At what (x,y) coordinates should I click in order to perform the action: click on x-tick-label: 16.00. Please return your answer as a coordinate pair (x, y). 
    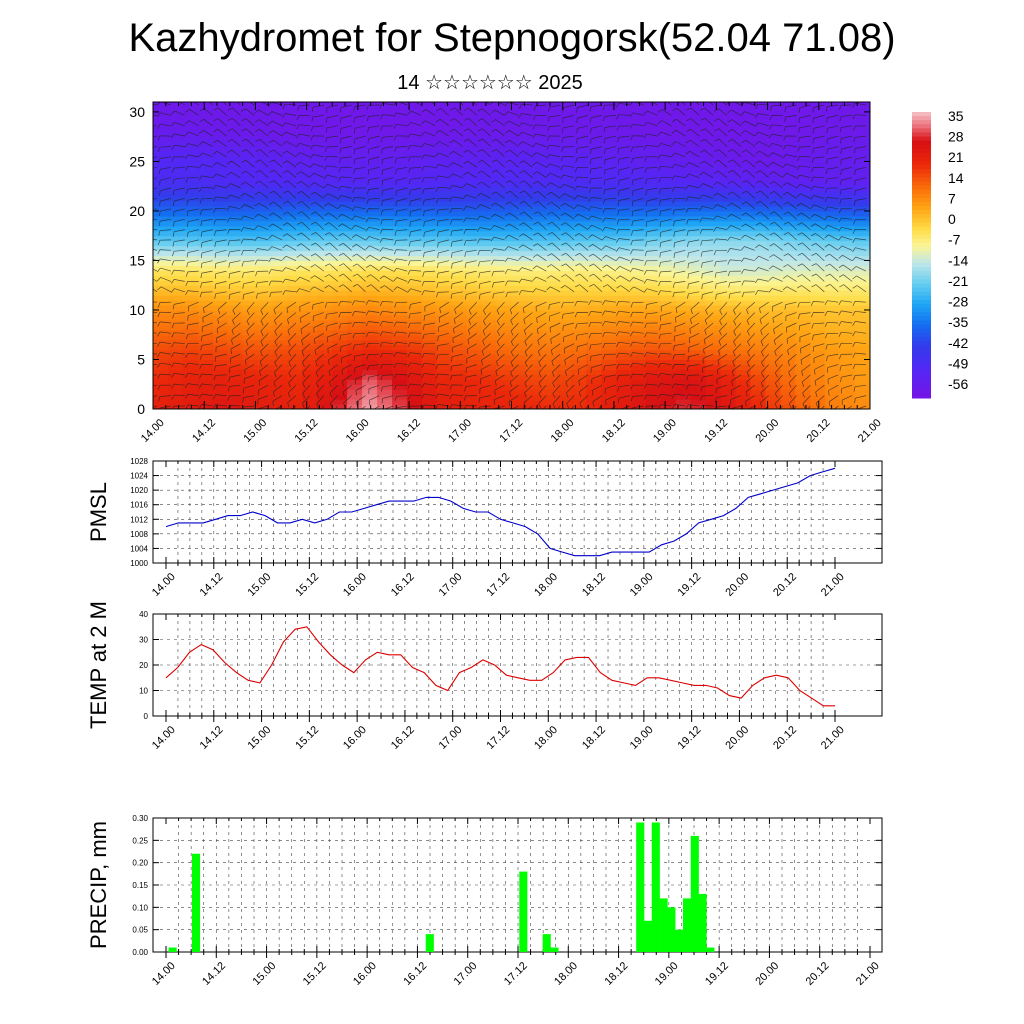
    Looking at the image, I should click on (365, 974).